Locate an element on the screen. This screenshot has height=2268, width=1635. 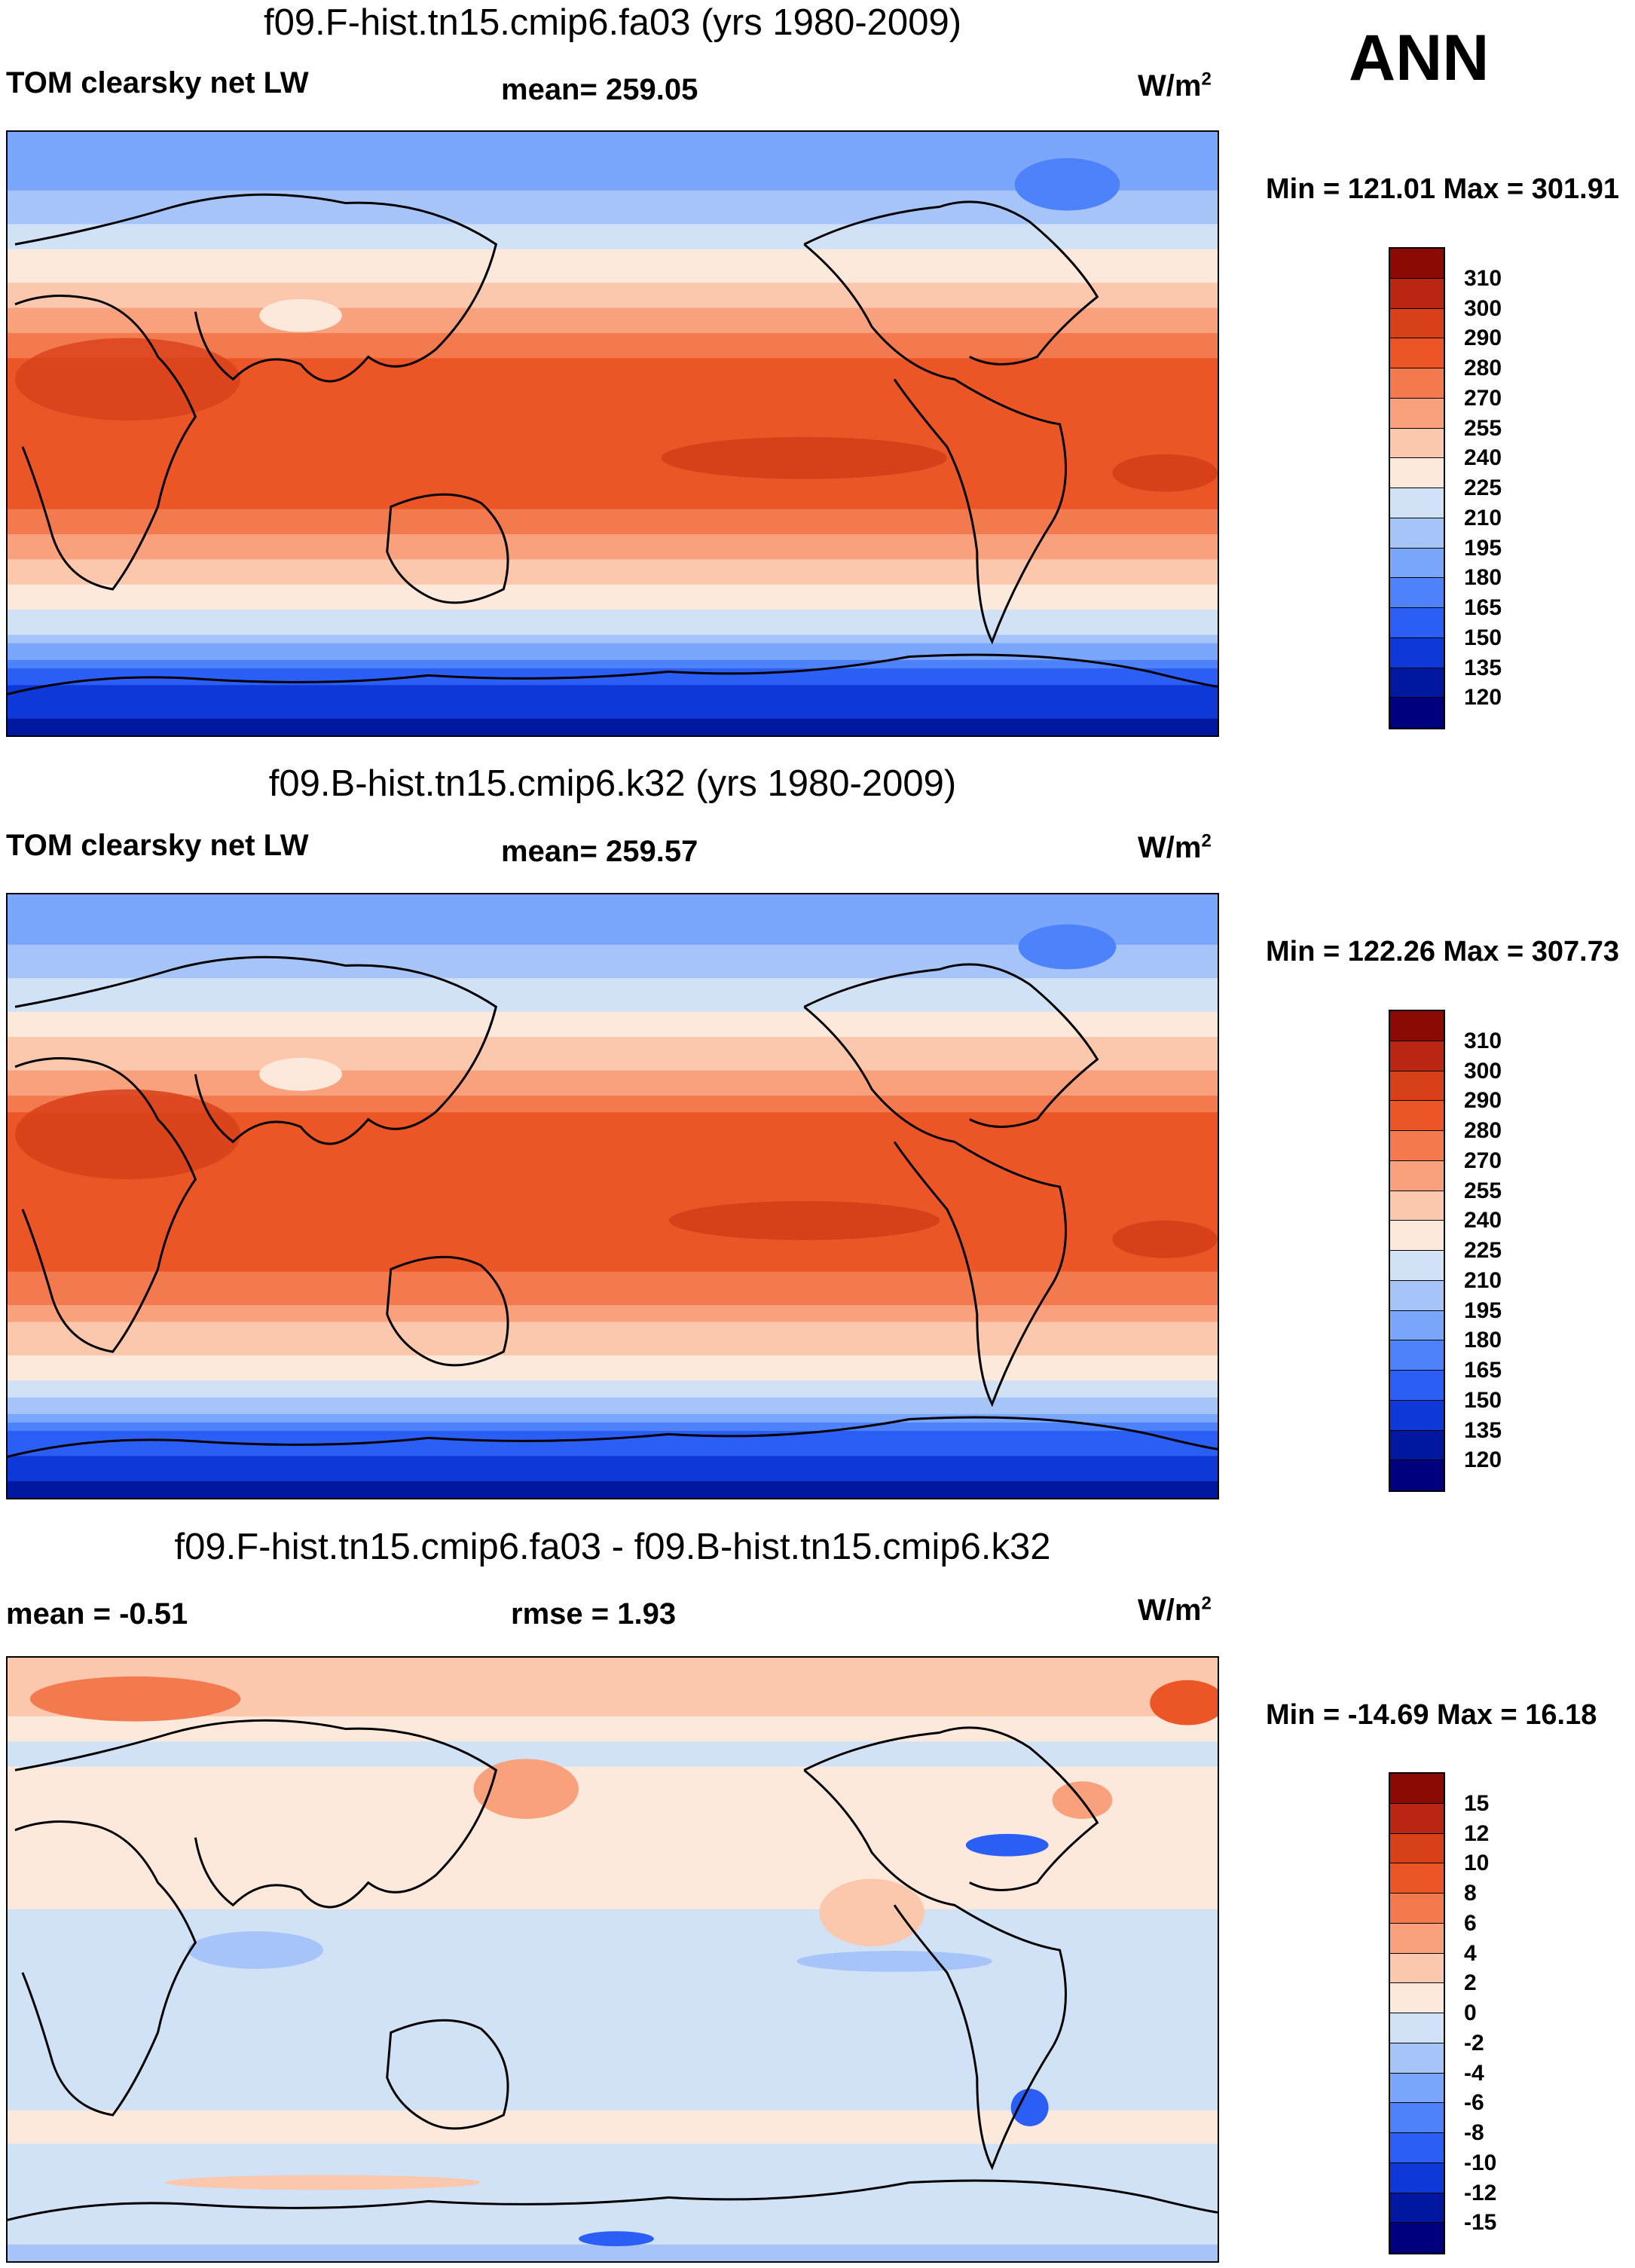
panel-1-hot-east-pacific is located at coordinates (804, 457).